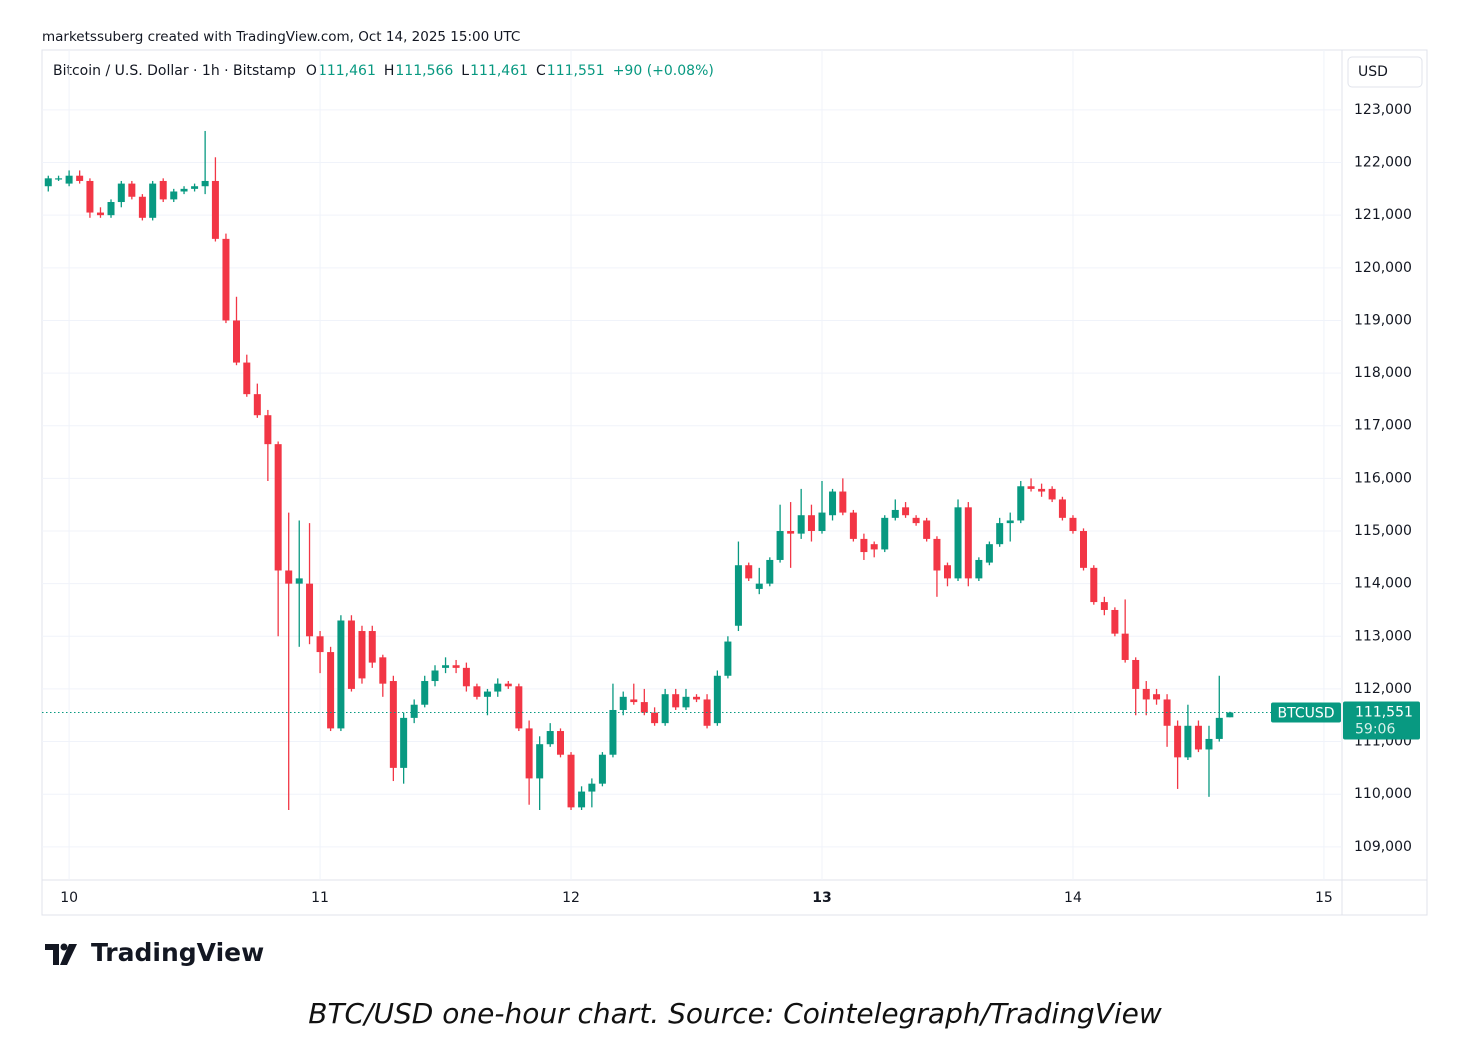 The width and height of the screenshot is (1458, 1056). I want to click on y-tick-label: 119,000, so click(1383, 320).